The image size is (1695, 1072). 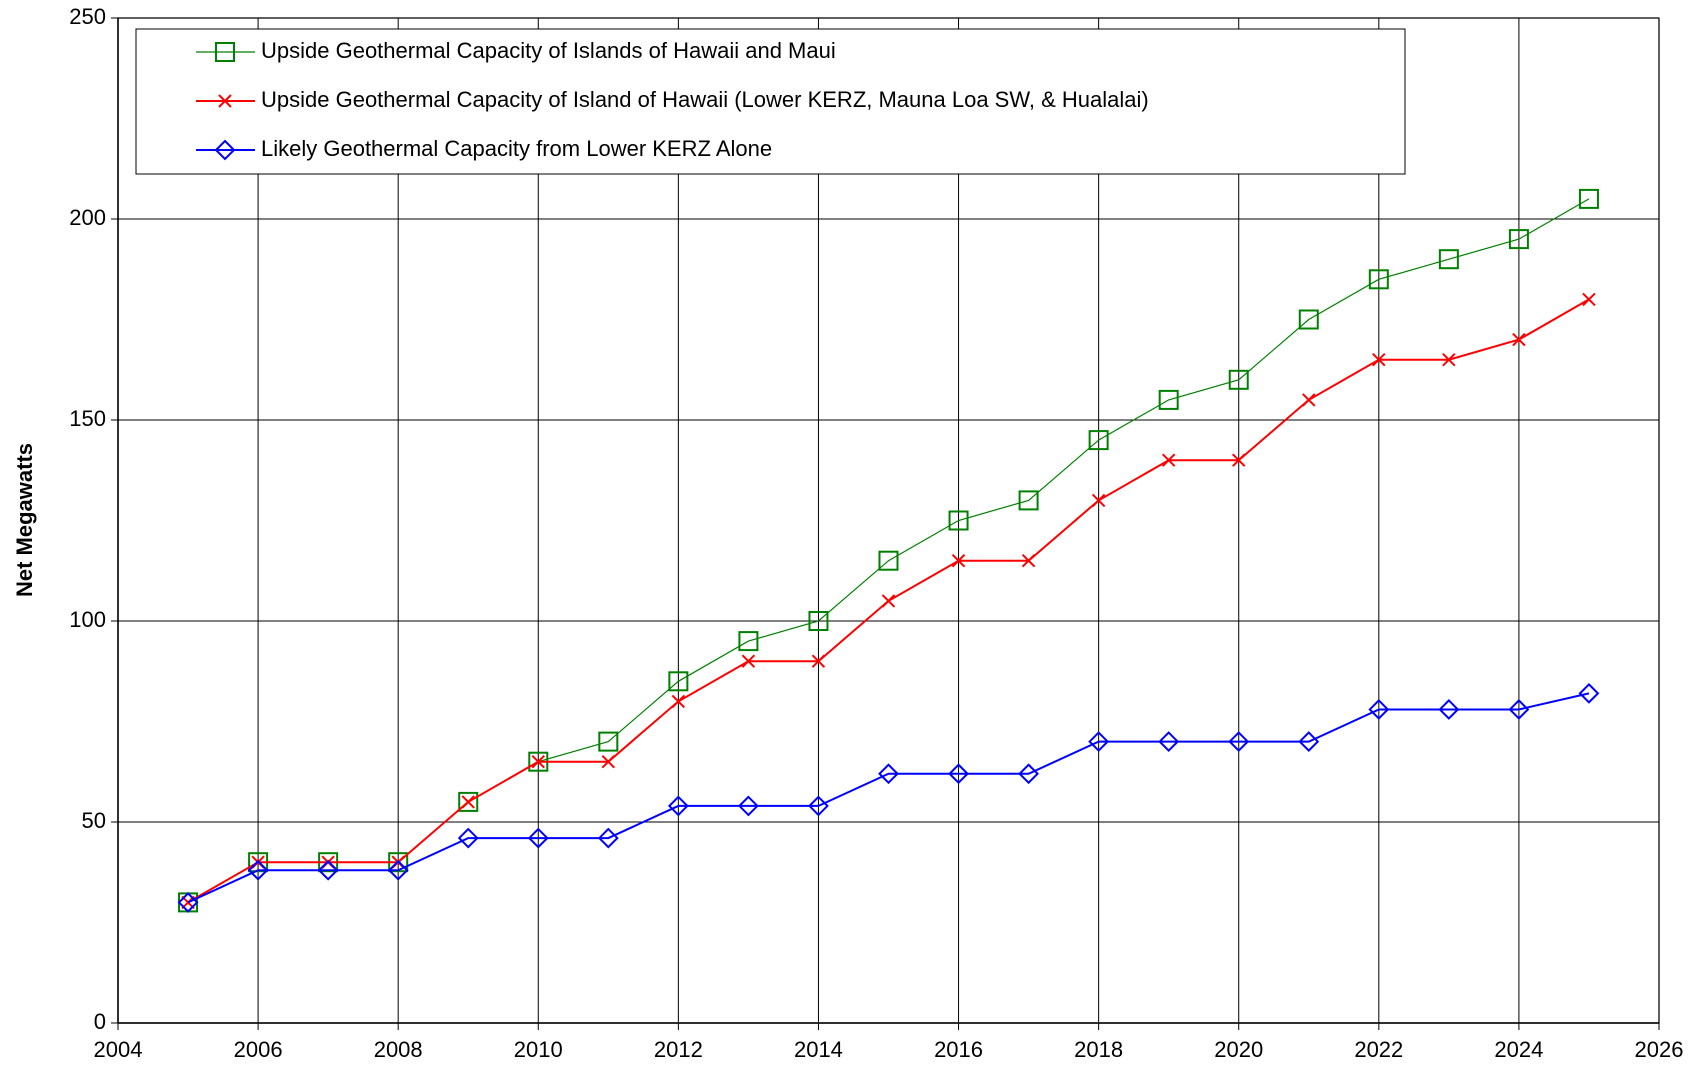 I want to click on x-tick-label: 2008, so click(x=398, y=1049).